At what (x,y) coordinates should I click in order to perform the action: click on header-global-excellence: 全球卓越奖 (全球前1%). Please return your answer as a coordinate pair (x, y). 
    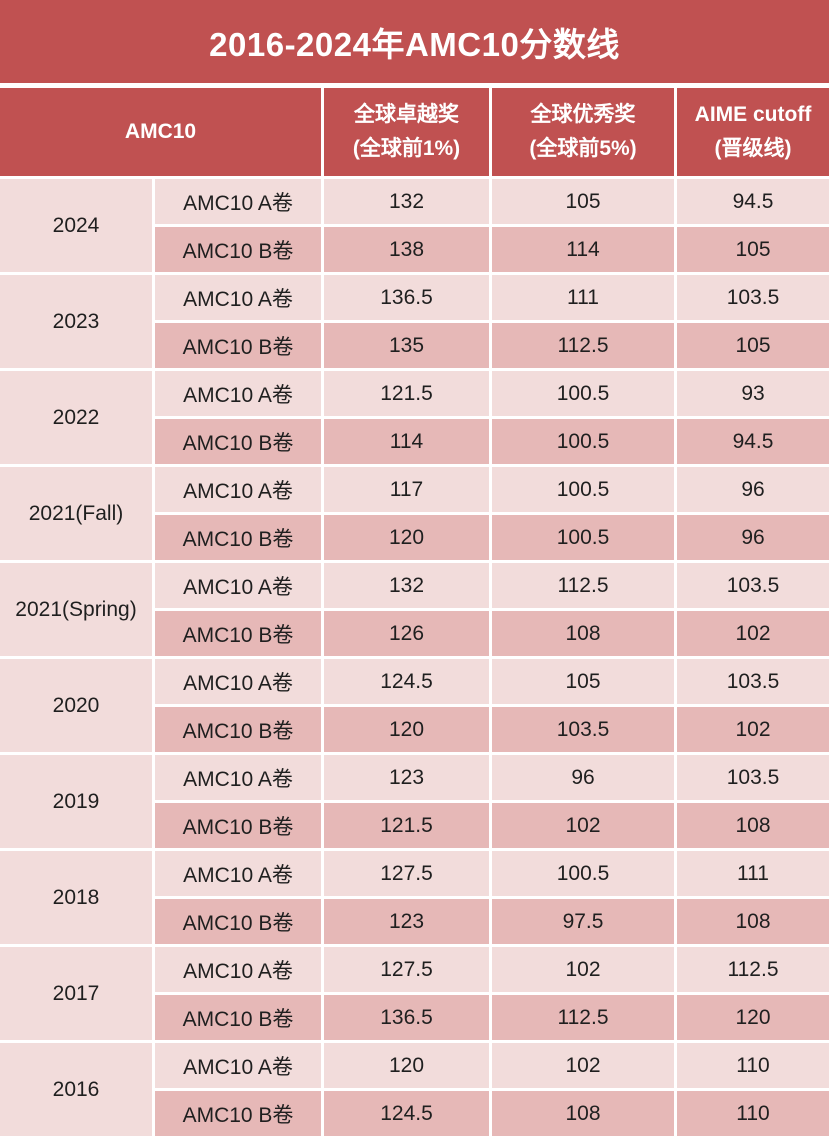
    Looking at the image, I should click on (406, 132).